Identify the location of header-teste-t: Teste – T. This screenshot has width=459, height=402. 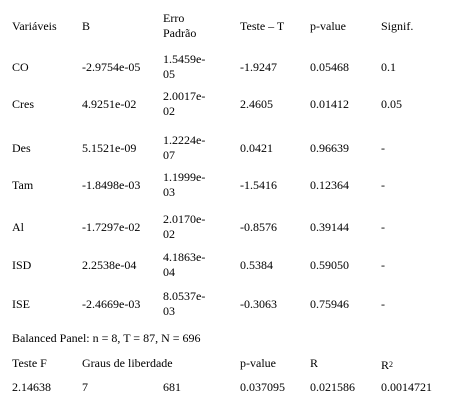
(262, 26).